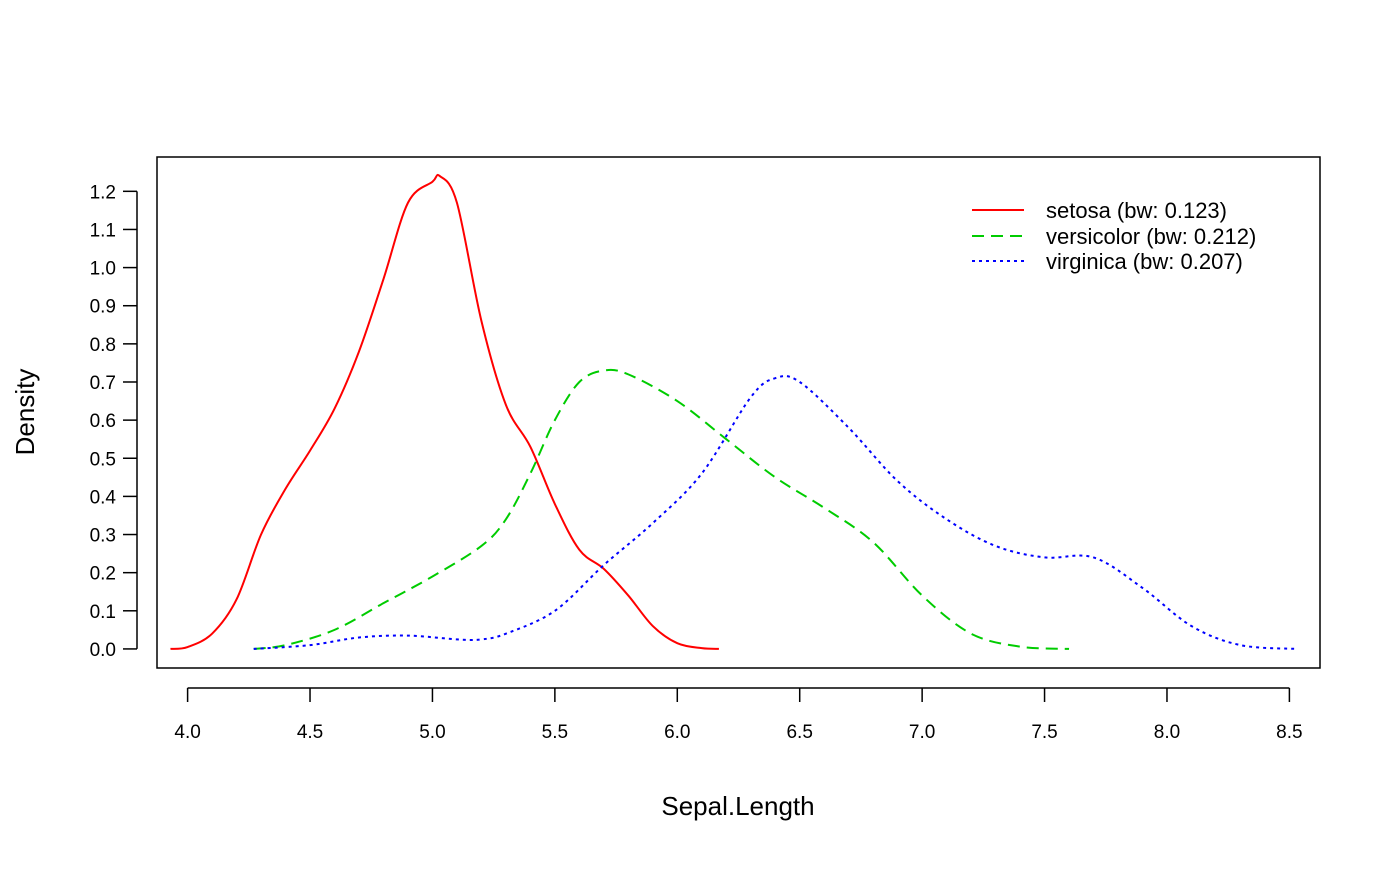 This screenshot has width=1400, height=870. I want to click on x-tick-label: 6.0, so click(677, 732).